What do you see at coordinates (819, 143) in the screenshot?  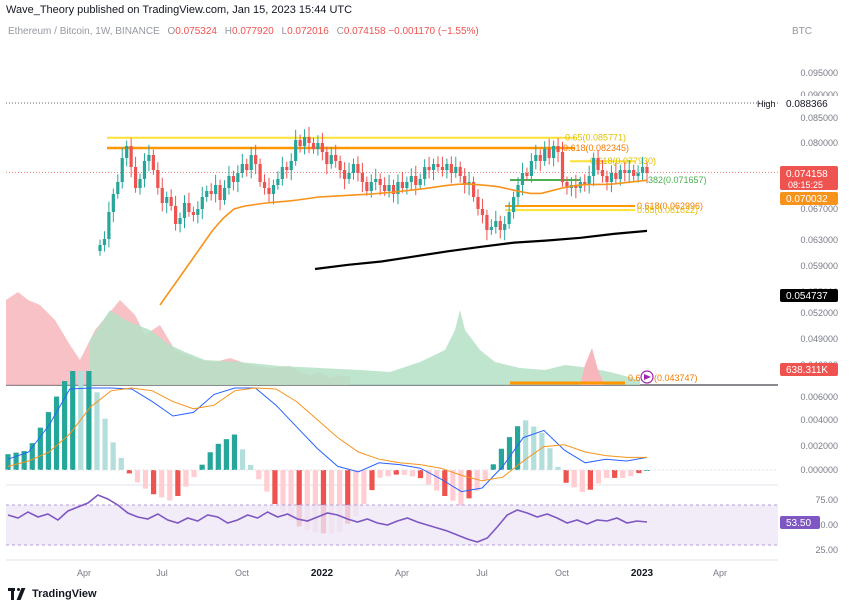 I see `price-axis-tick: 0.080000` at bounding box center [819, 143].